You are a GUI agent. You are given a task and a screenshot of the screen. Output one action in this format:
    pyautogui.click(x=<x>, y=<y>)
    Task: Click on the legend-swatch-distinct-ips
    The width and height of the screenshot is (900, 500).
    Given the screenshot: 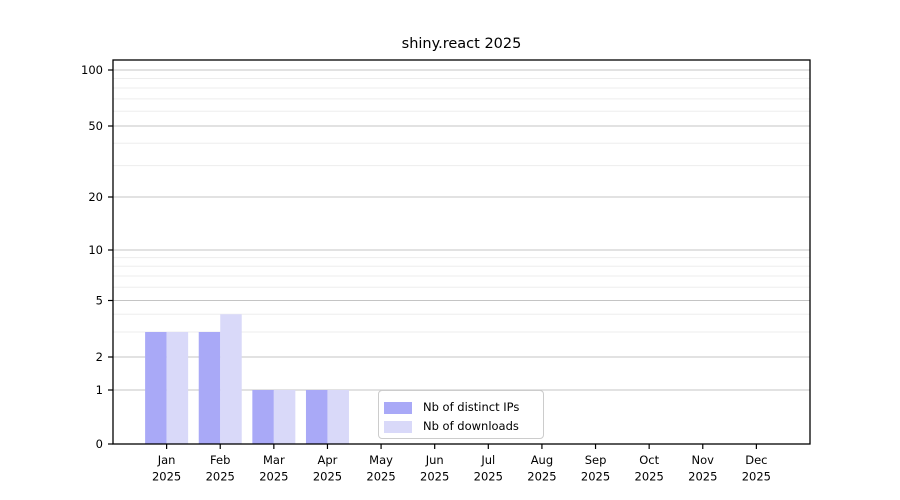 What is the action you would take?
    pyautogui.click(x=398, y=408)
    